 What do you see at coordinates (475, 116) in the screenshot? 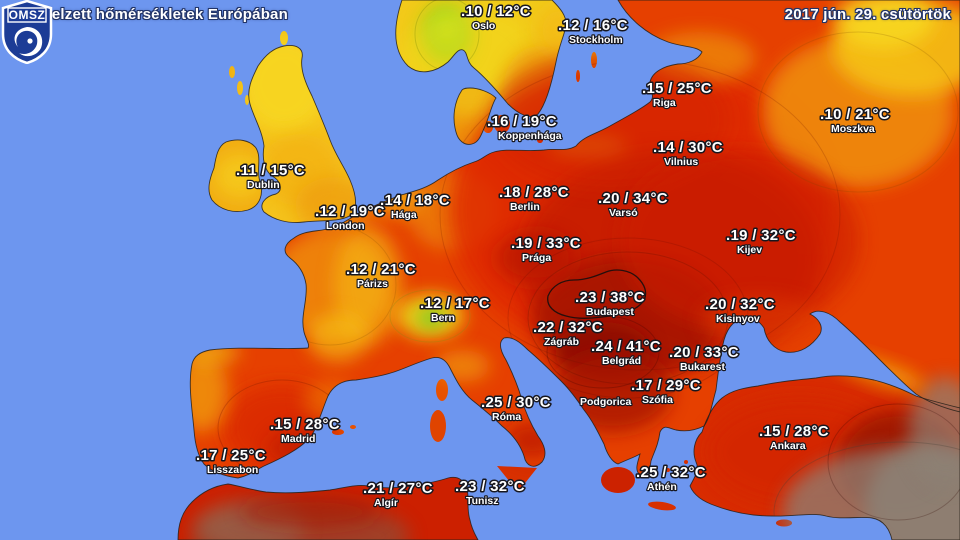
I see `coastline-denmark` at bounding box center [475, 116].